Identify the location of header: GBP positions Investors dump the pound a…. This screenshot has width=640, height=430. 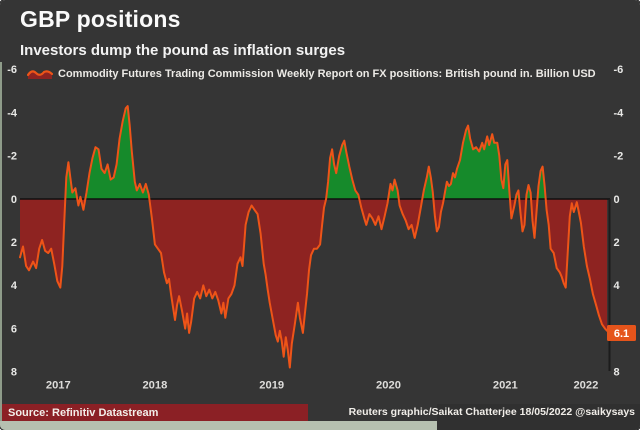
(182, 32).